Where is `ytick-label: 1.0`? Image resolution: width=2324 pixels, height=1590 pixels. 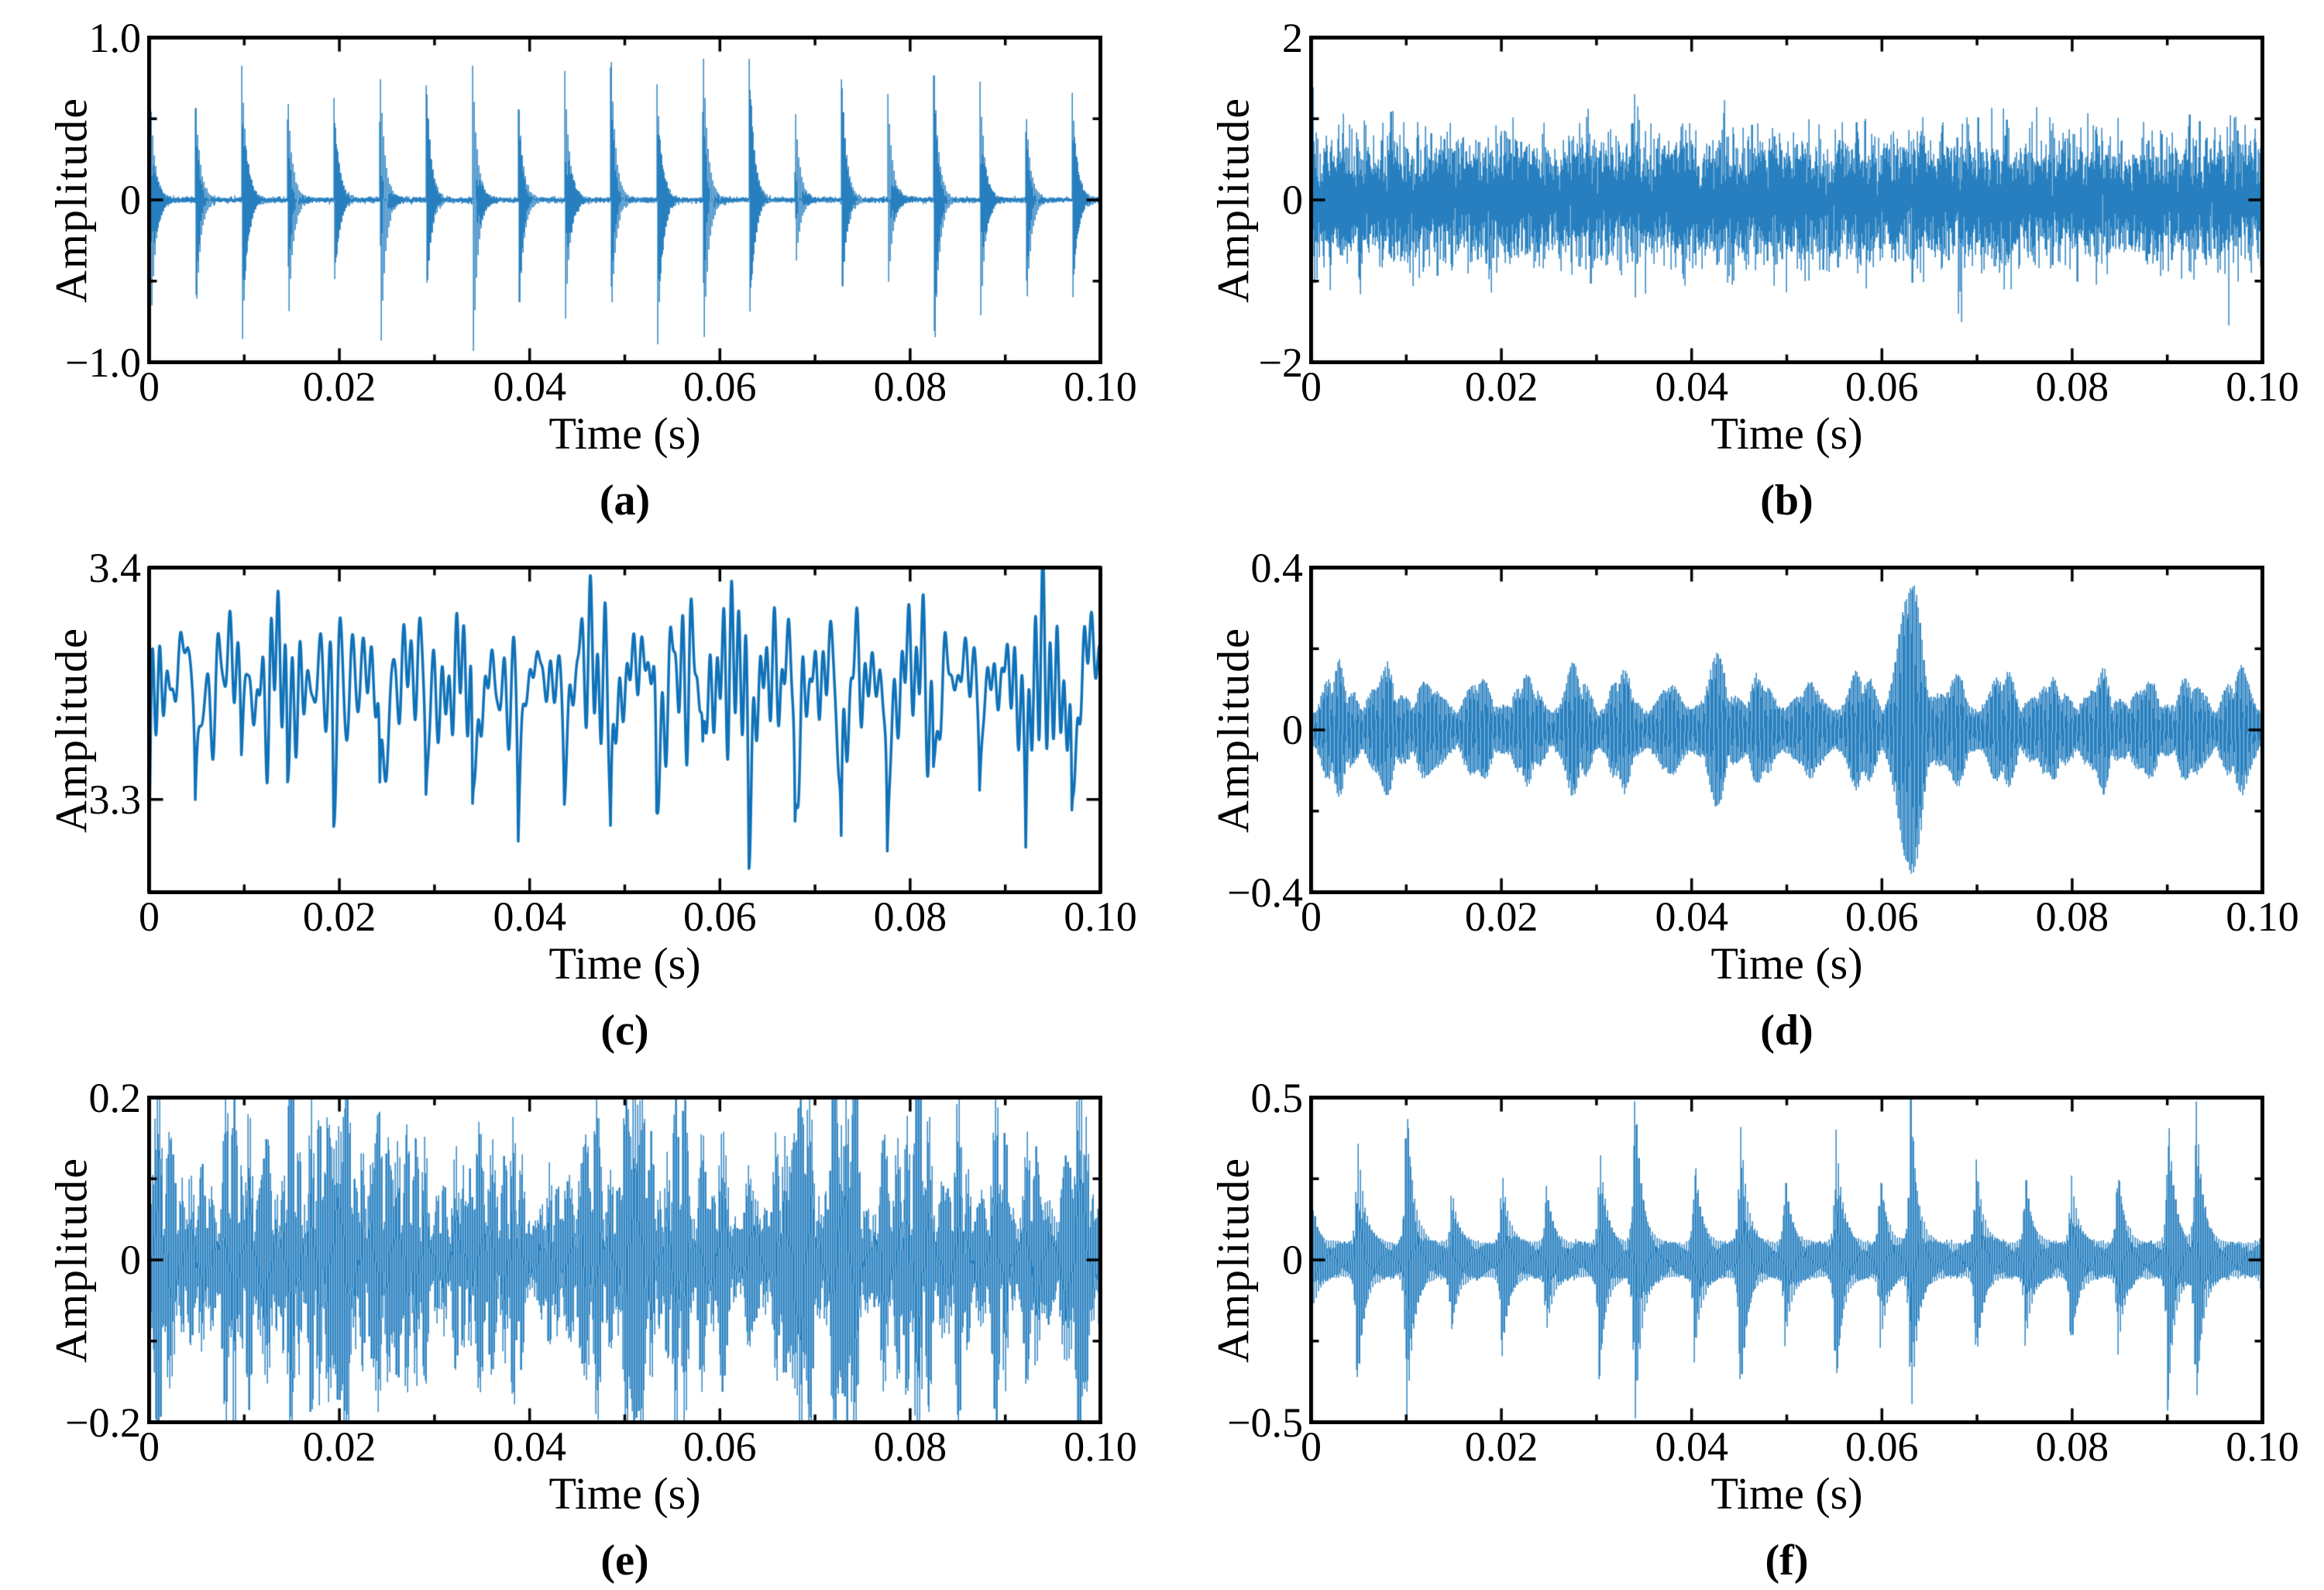
ytick-label: 1.0 is located at coordinates (115, 37).